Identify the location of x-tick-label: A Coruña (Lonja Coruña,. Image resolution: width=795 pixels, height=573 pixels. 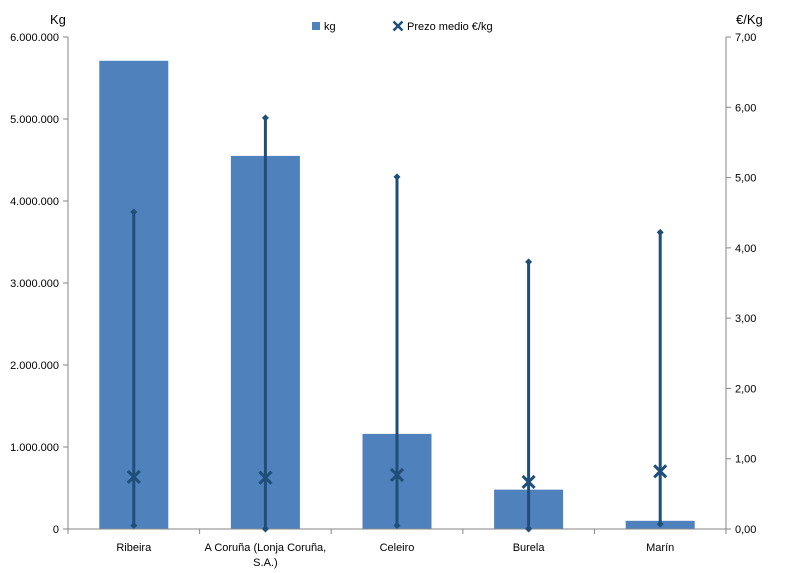
(266, 548).